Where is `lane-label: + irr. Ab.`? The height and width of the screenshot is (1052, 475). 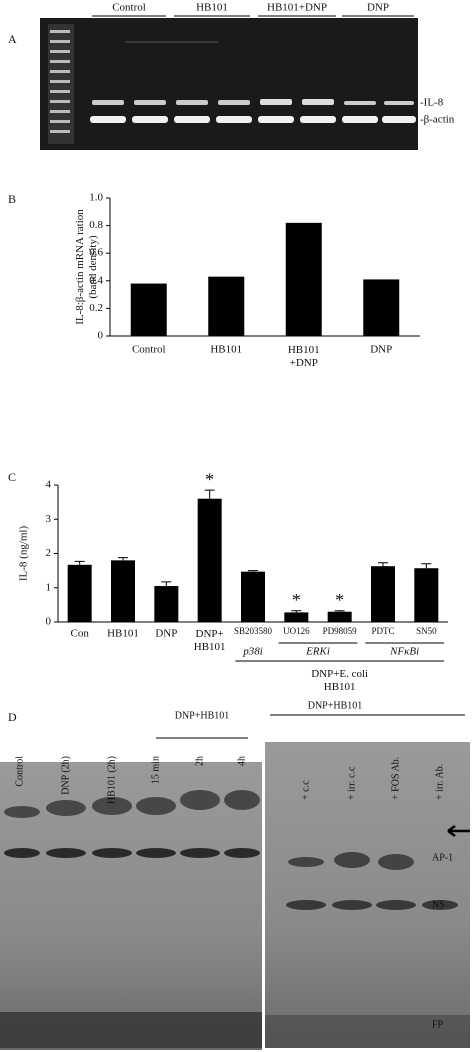 lane-label: + irr. Ab. is located at coordinates (439, 782).